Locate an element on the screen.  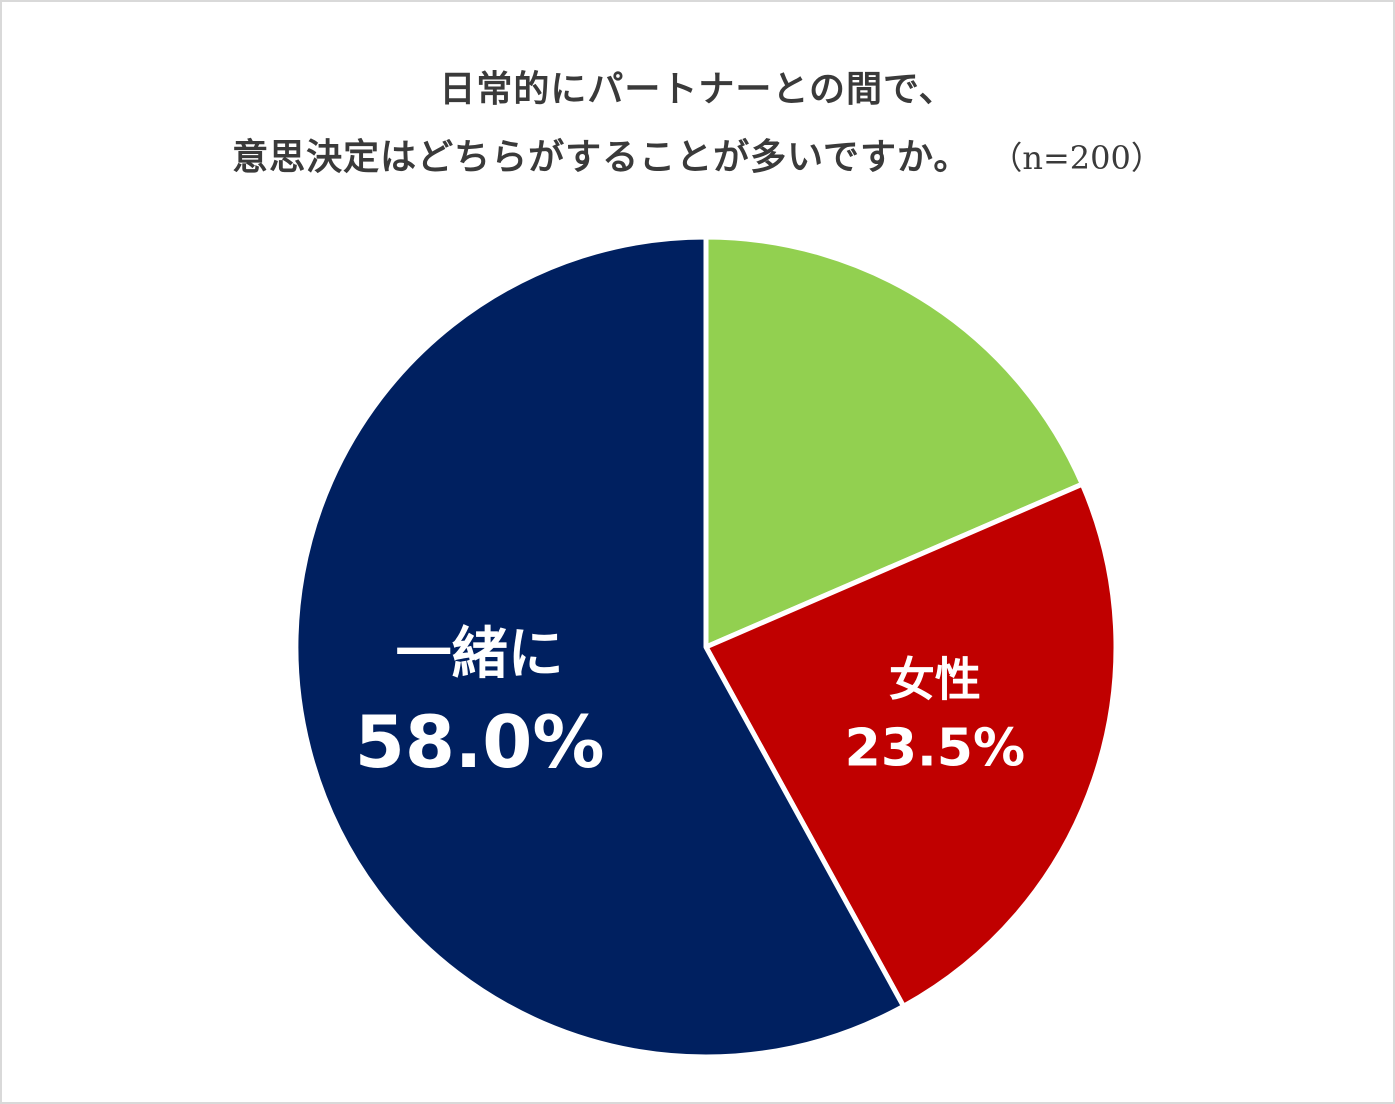
chart-title-line2: 意思決定はどちらがすることが多いですか。 （n=200） is located at coordinates (697, 154).